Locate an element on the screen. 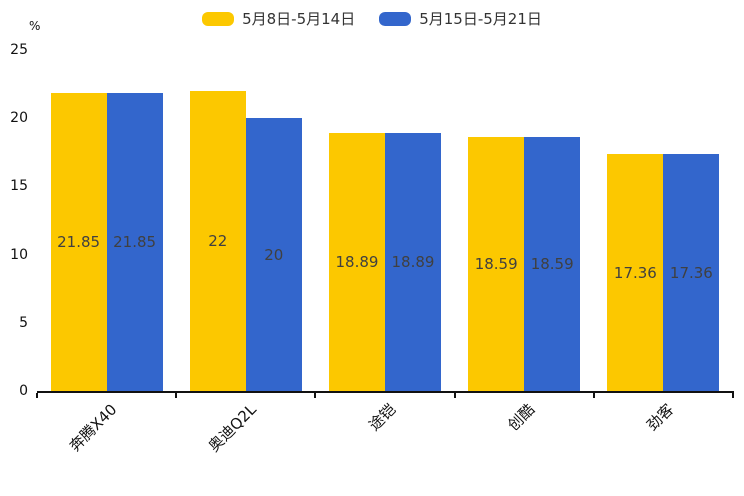 Image resolution: width=744 pixels, height=496 pixels. y-axis-unit-label: % is located at coordinates (35, 26).